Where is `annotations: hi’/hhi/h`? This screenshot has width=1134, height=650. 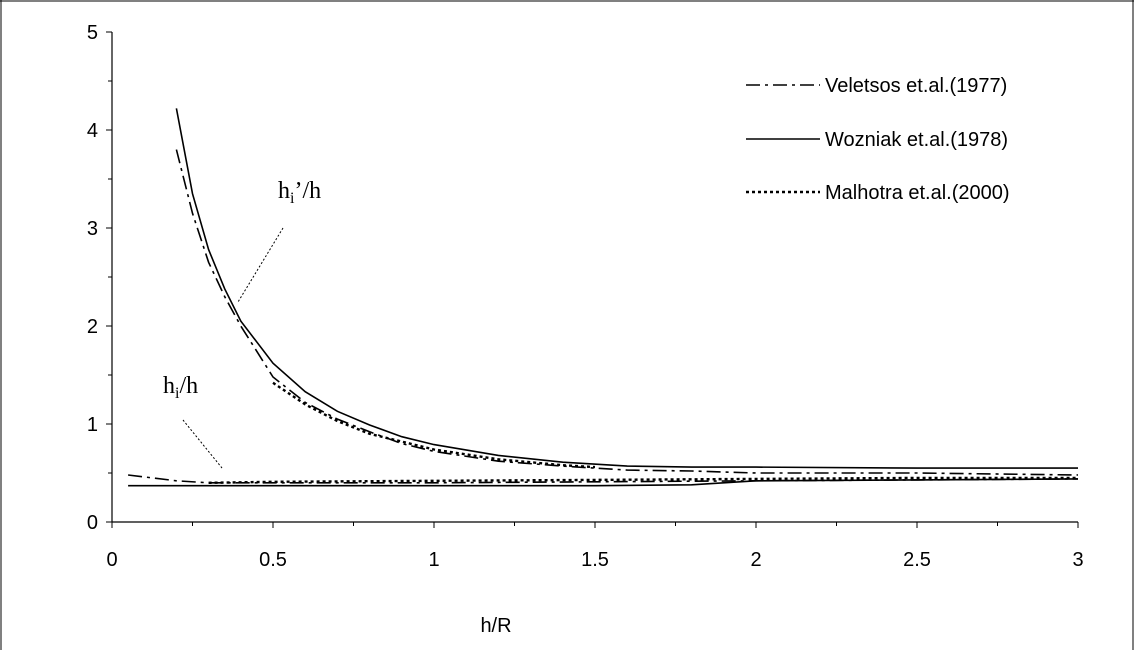
annotations: hi’/hhi/h is located at coordinates (242, 323).